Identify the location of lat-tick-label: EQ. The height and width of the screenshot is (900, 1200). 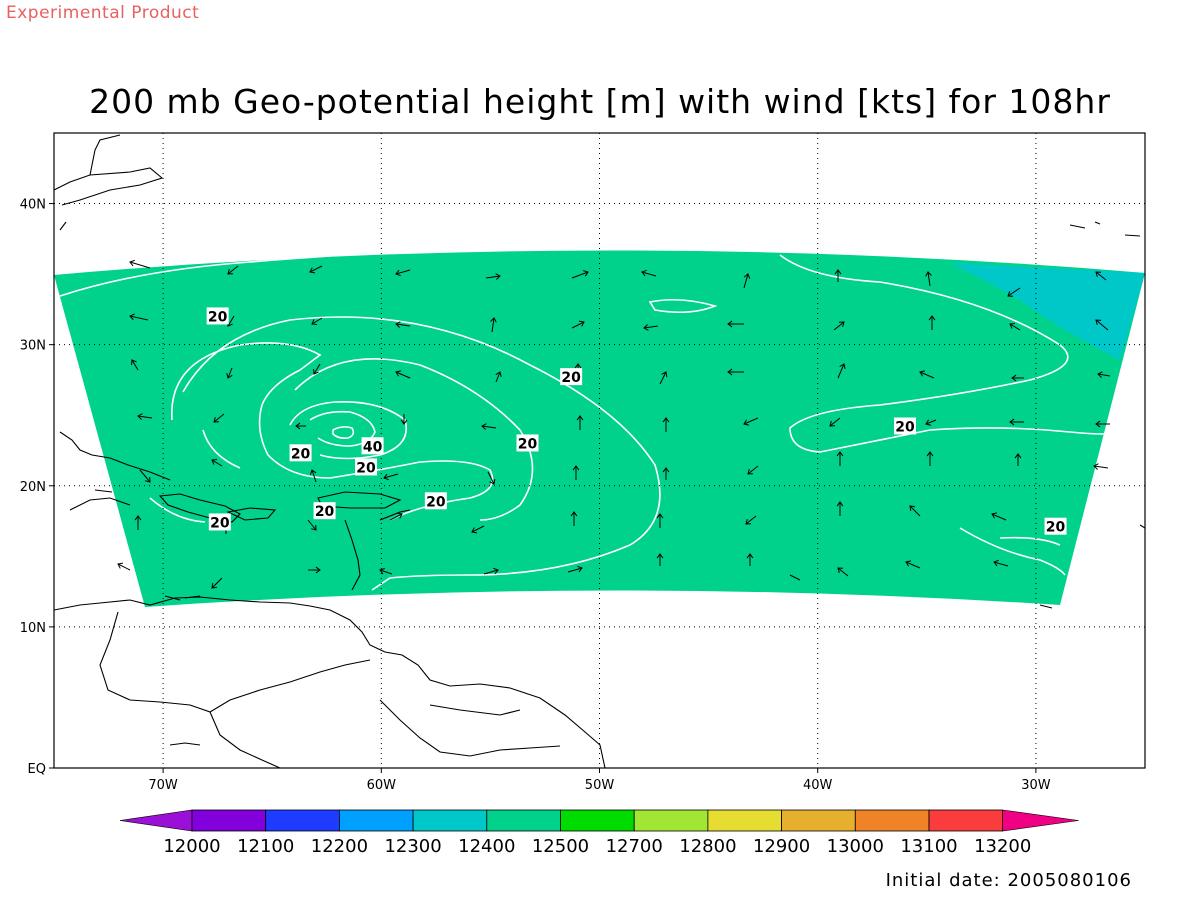
(37, 769).